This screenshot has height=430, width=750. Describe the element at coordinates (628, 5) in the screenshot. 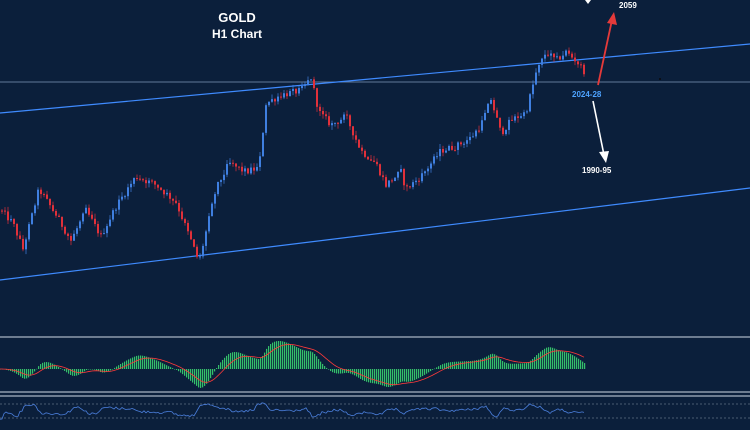

I see `annotation-2059: 2059` at that location.